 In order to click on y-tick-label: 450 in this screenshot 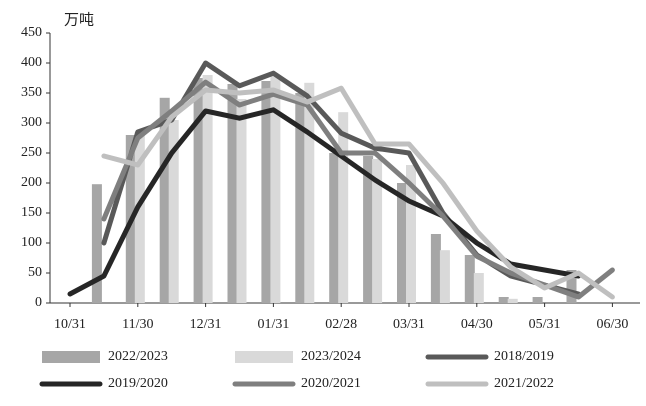, I will do `click(31, 32)`.